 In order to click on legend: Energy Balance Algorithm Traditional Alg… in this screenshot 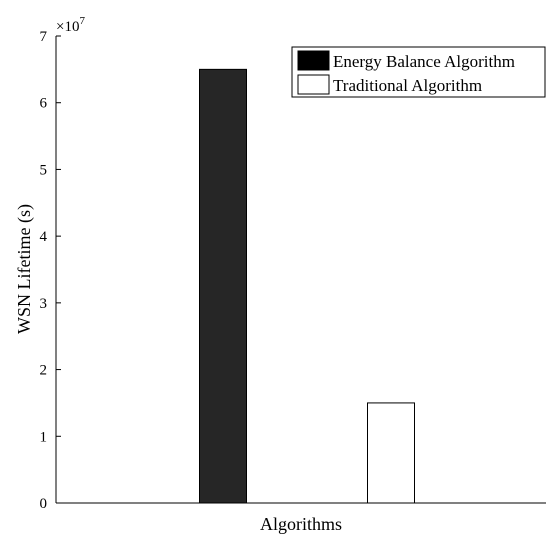, I will do `click(418, 72)`.